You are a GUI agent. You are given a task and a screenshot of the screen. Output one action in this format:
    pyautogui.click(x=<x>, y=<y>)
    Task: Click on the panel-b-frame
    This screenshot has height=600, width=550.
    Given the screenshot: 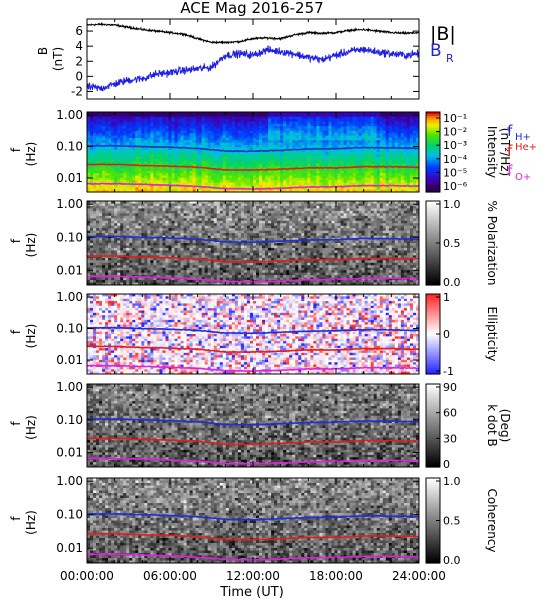 What is the action you would take?
    pyautogui.click(x=253, y=59)
    